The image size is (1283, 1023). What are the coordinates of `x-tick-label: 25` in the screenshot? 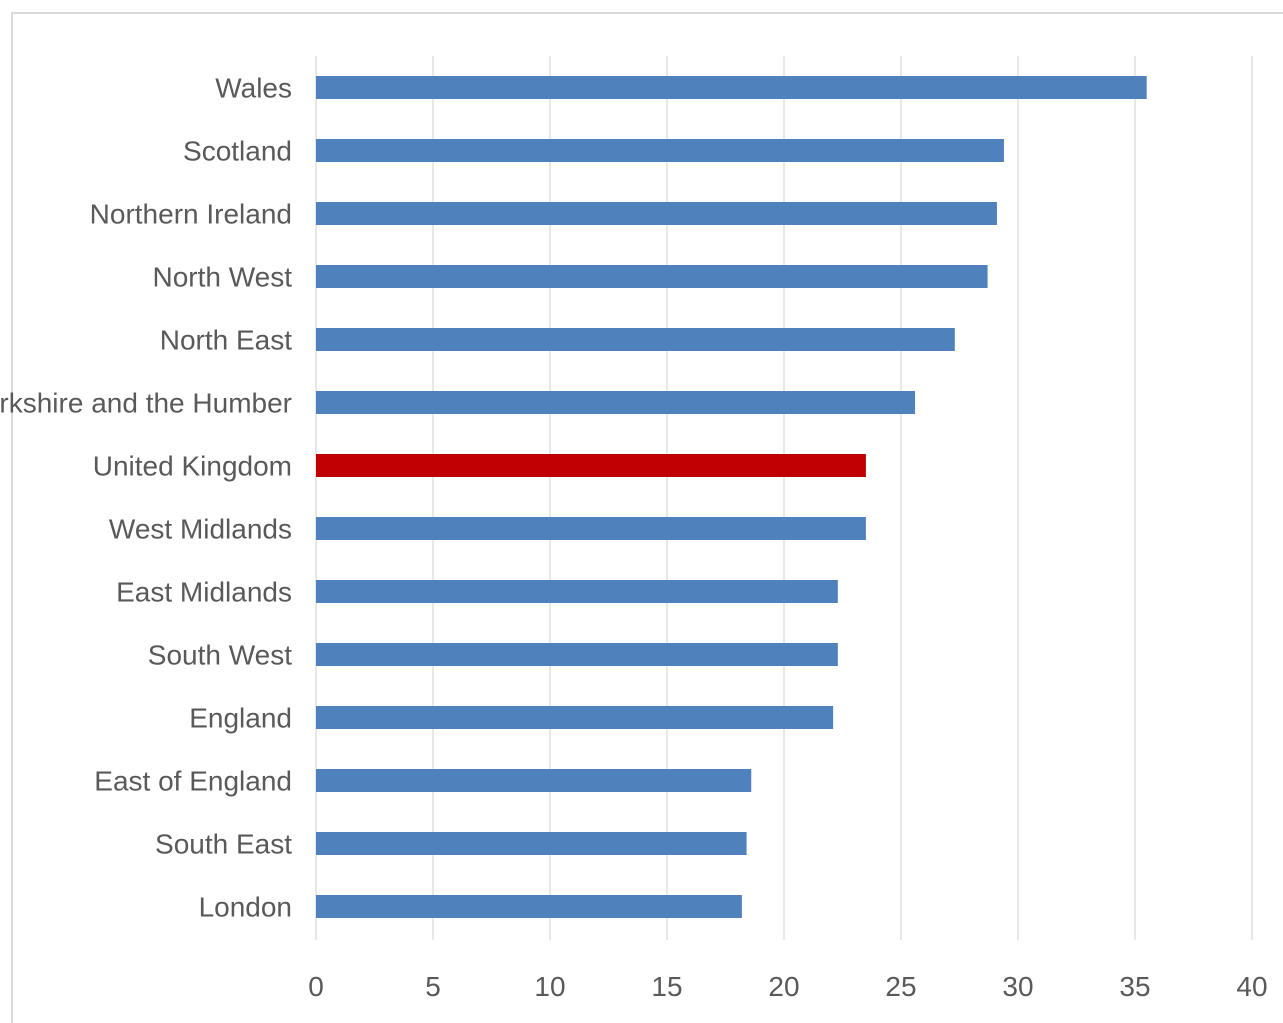 It's located at (900, 986).